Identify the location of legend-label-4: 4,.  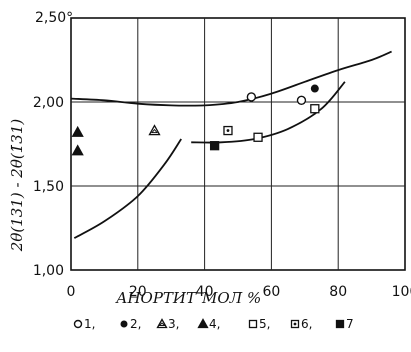
(214, 324).